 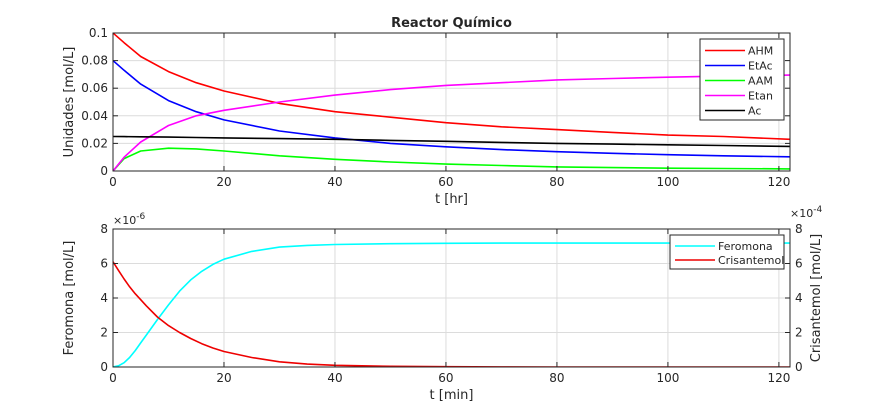 I want to click on y-axis-label: Feromona [mol/L], so click(x=69, y=298).